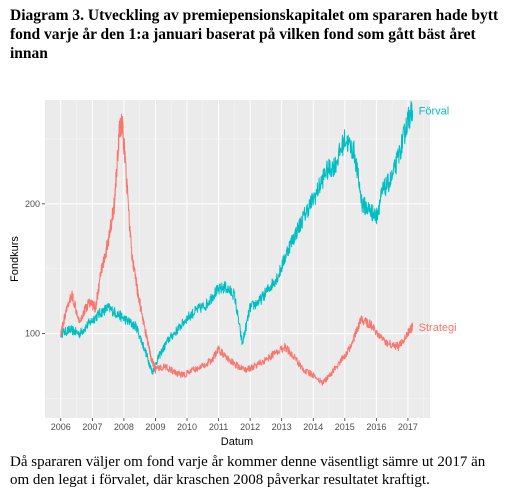 The width and height of the screenshot is (505, 500). Describe the element at coordinates (376, 427) in the screenshot. I see `x-tick-label: 2016` at that location.